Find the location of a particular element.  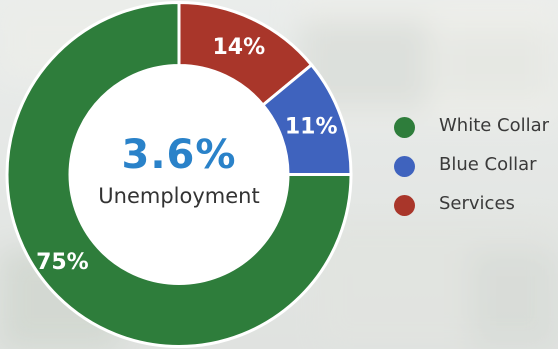

legend-item-services: Services is located at coordinates (476, 210).